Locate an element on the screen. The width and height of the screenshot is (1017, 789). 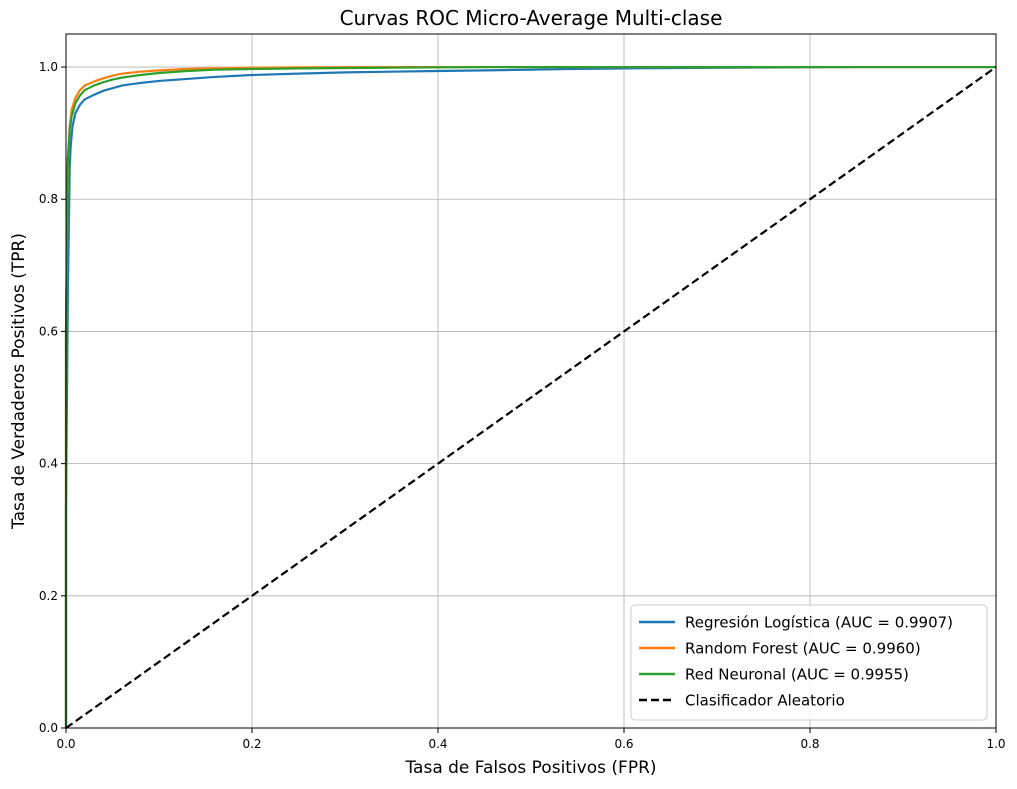
legend-label: Random Forest (AUC = 0.9960) is located at coordinates (803, 649).